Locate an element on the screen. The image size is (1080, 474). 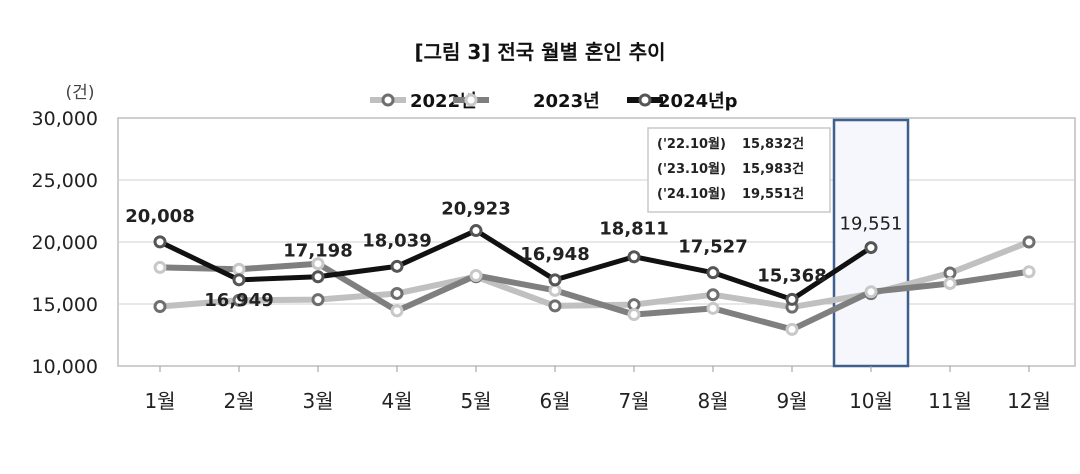
legend-label: 2023년 is located at coordinates (566, 101).